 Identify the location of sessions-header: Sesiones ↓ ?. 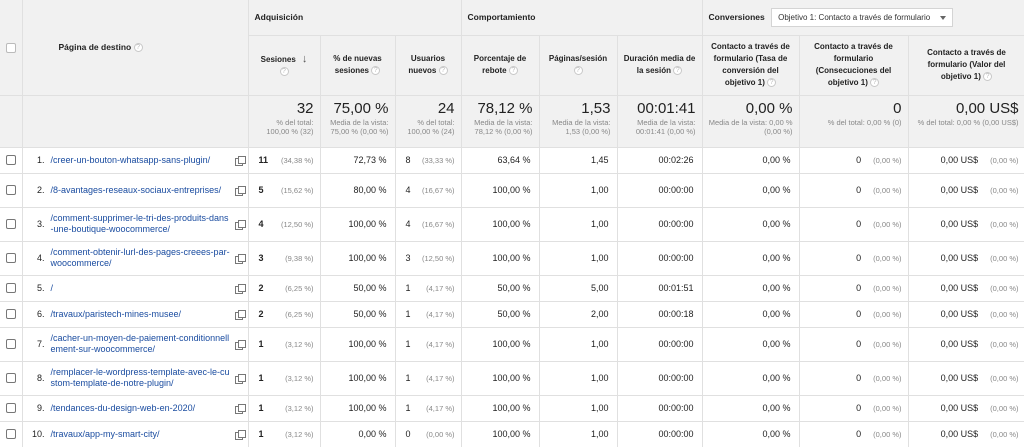
(284, 65).